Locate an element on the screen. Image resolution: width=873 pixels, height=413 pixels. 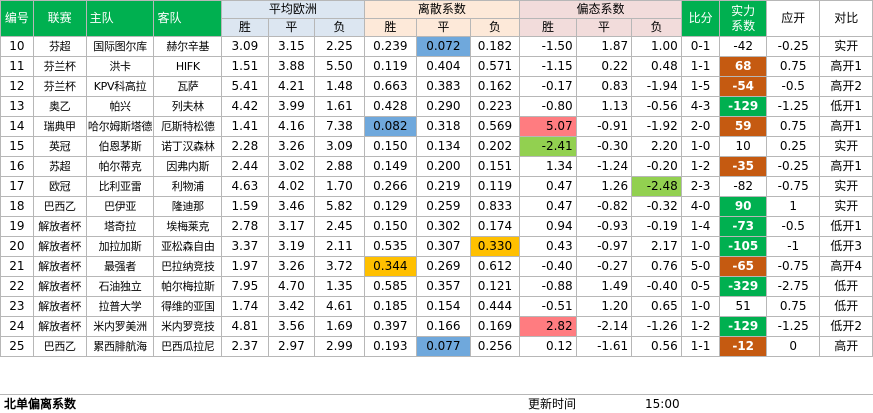
avg-euro-win-cell: 4.81 is located at coordinates (245, 326).